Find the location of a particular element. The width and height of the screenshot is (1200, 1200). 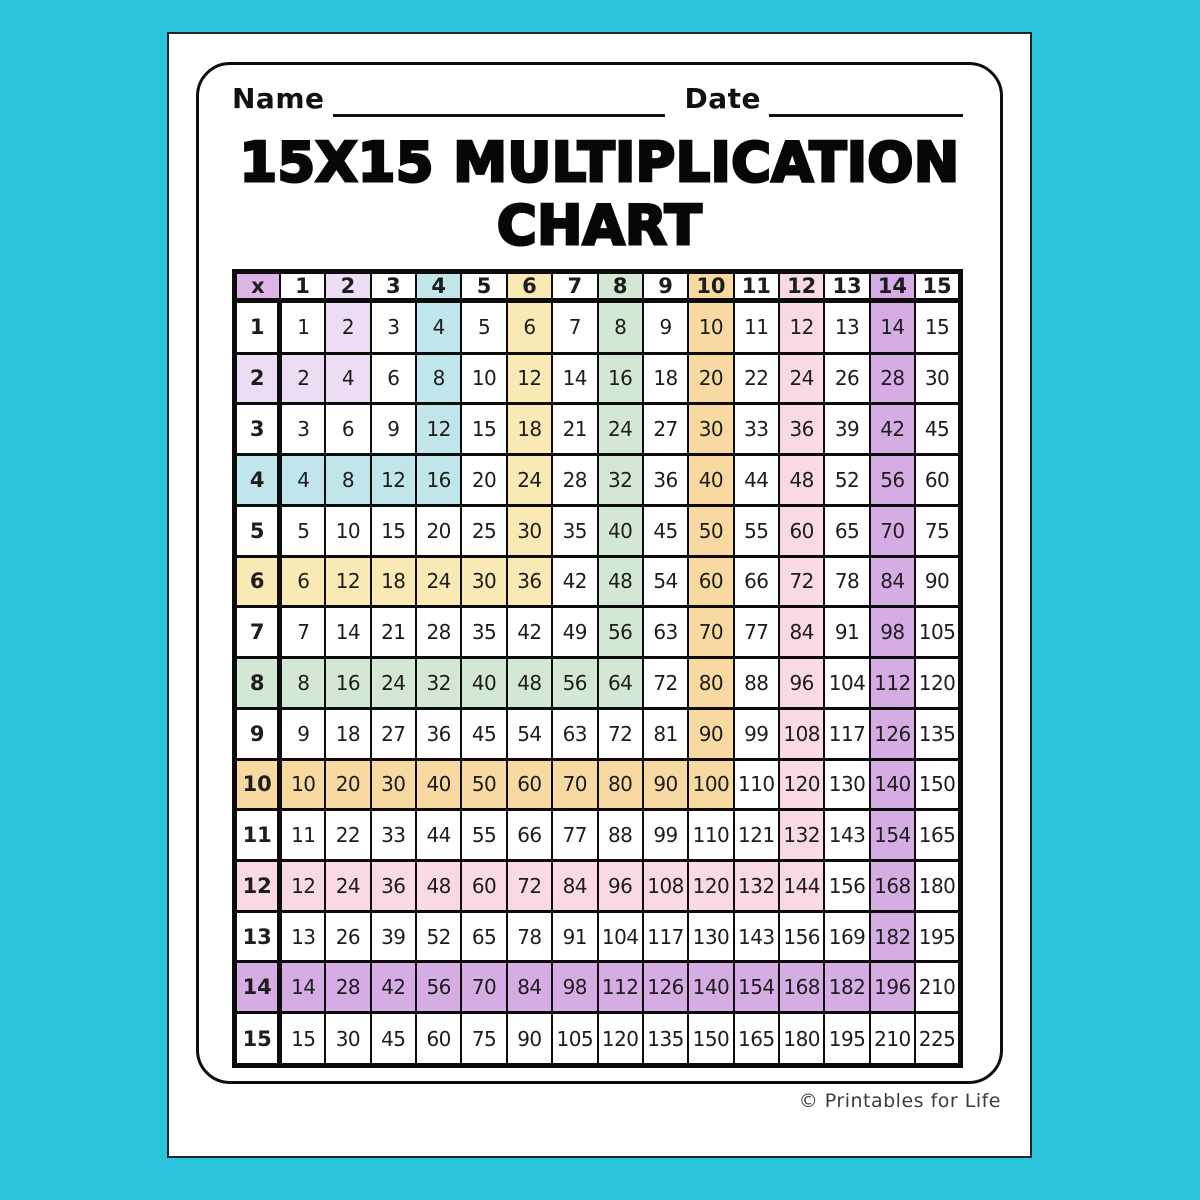

header-row: x 1 2 3 4 5 6 7 8 9 10 11 12 13 14 15 is located at coordinates (597, 286).